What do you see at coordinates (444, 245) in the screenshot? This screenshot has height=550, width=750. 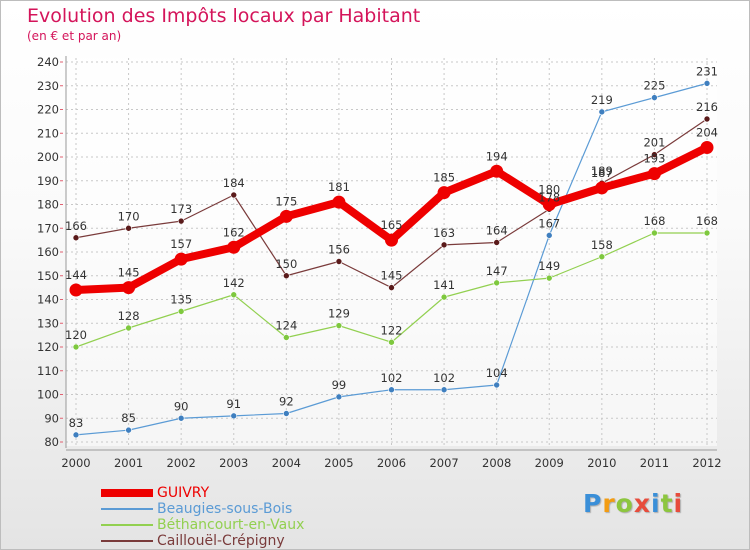 I see `point-caillouel-crepigny-2007` at bounding box center [444, 245].